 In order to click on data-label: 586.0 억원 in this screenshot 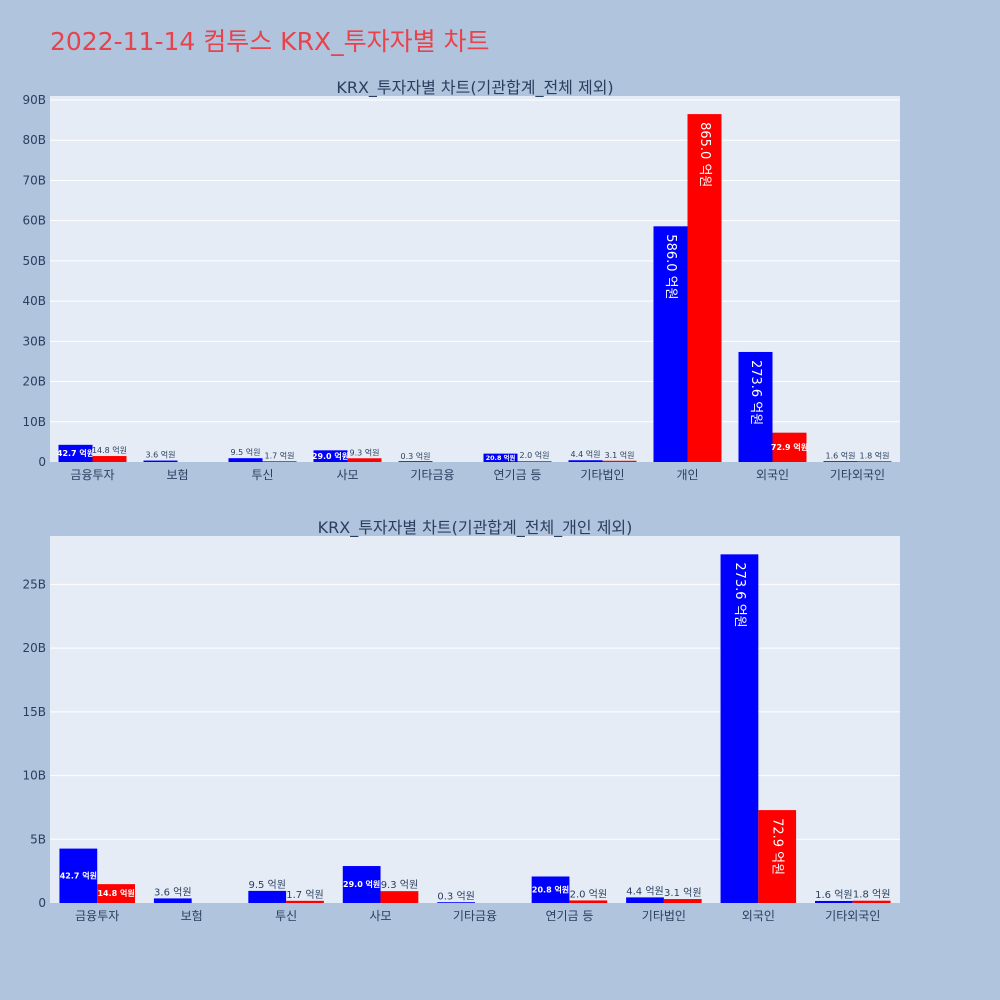, I will do `click(670, 266)`.